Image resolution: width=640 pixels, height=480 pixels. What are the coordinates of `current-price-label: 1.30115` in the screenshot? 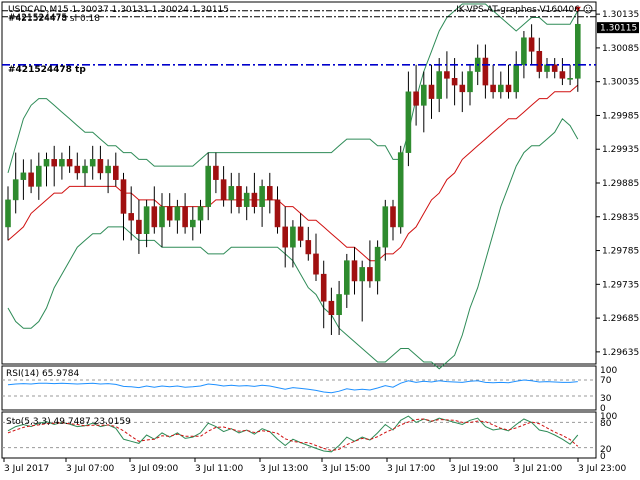 It's located at (618, 29).